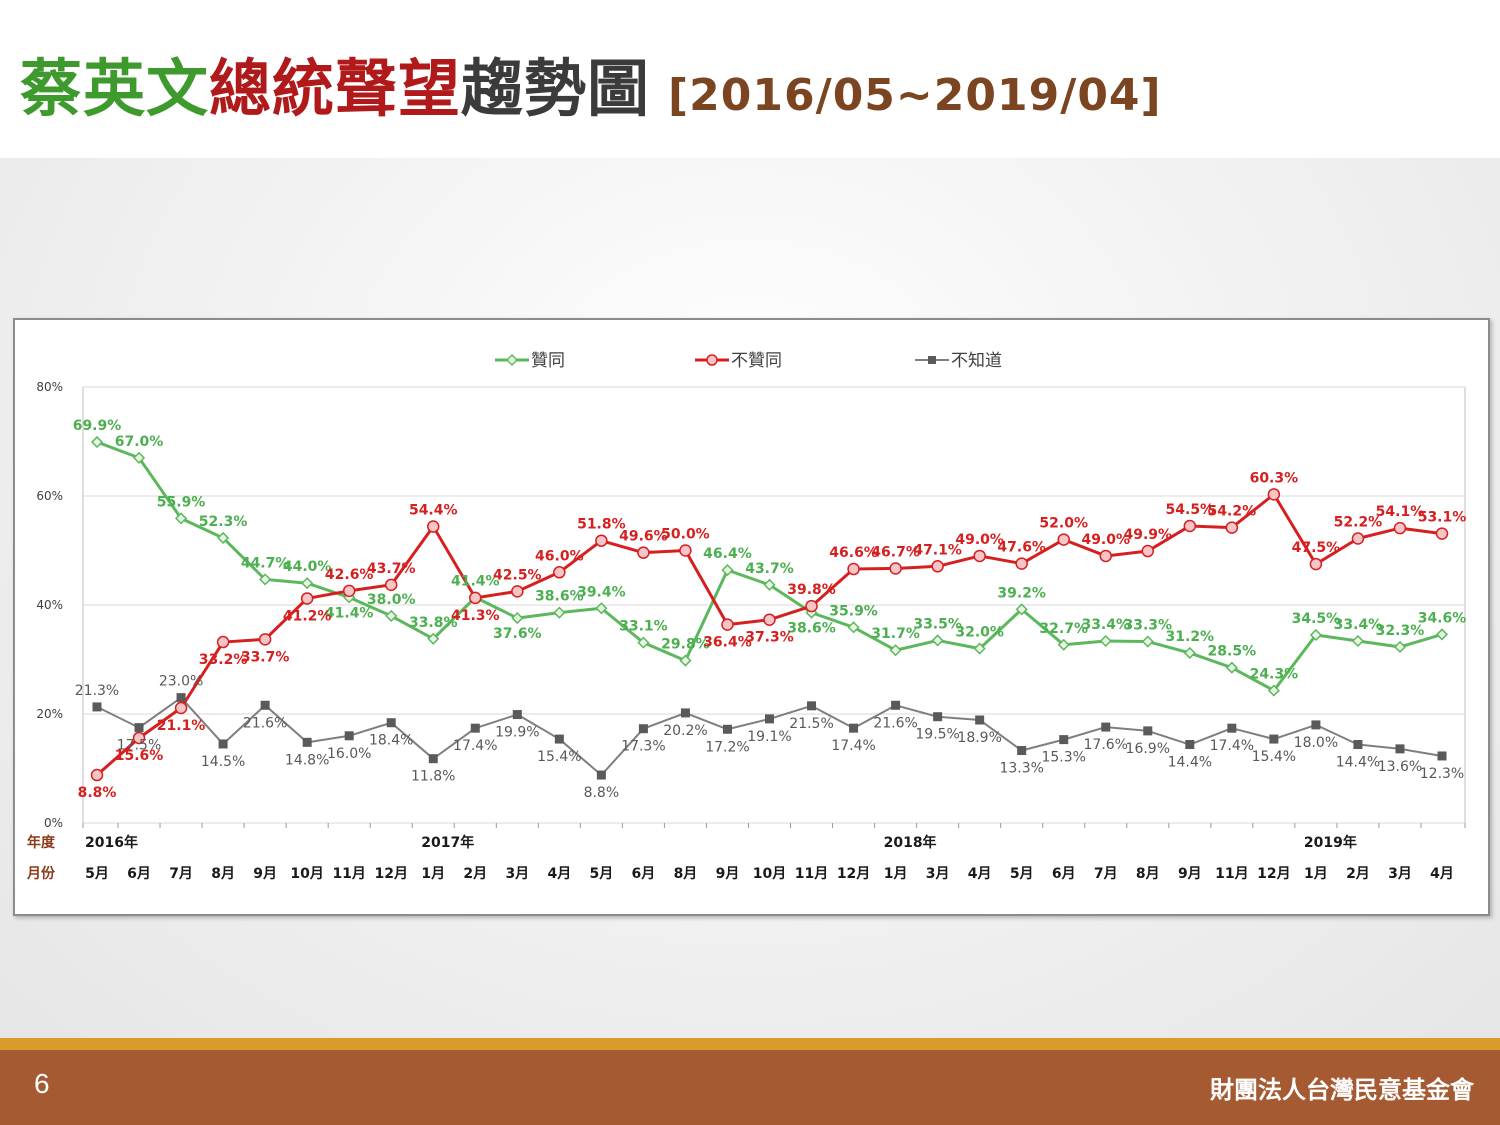 The image size is (1500, 1125). I want to click on data-label-unknown: 11.8%, so click(433, 777).